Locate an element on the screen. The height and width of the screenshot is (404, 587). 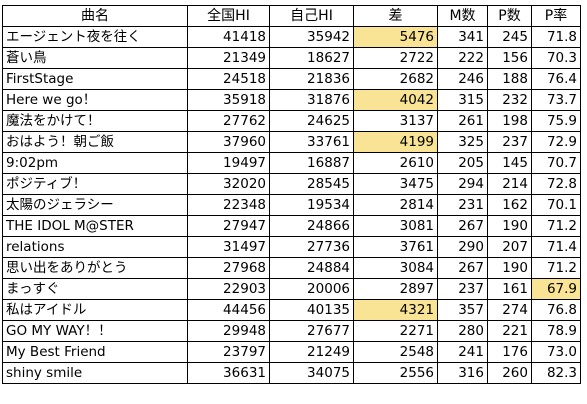
cell-national-hi: 21349 is located at coordinates (228, 58).